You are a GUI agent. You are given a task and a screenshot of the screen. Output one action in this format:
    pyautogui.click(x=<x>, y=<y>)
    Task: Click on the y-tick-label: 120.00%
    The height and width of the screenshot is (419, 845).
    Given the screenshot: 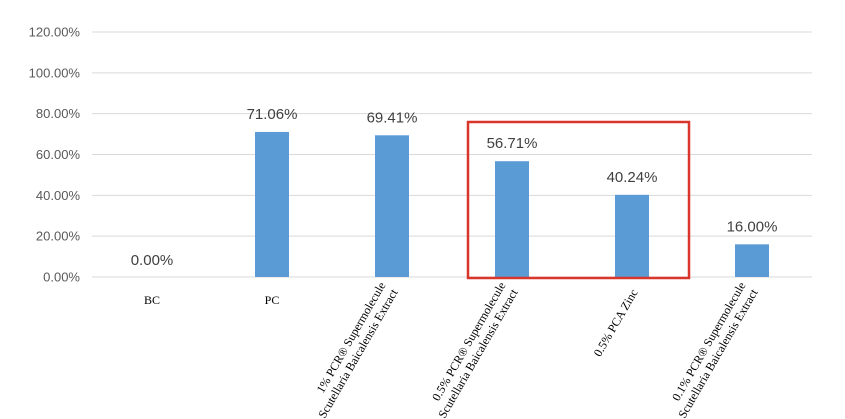 What is the action you would take?
    pyautogui.click(x=55, y=32)
    